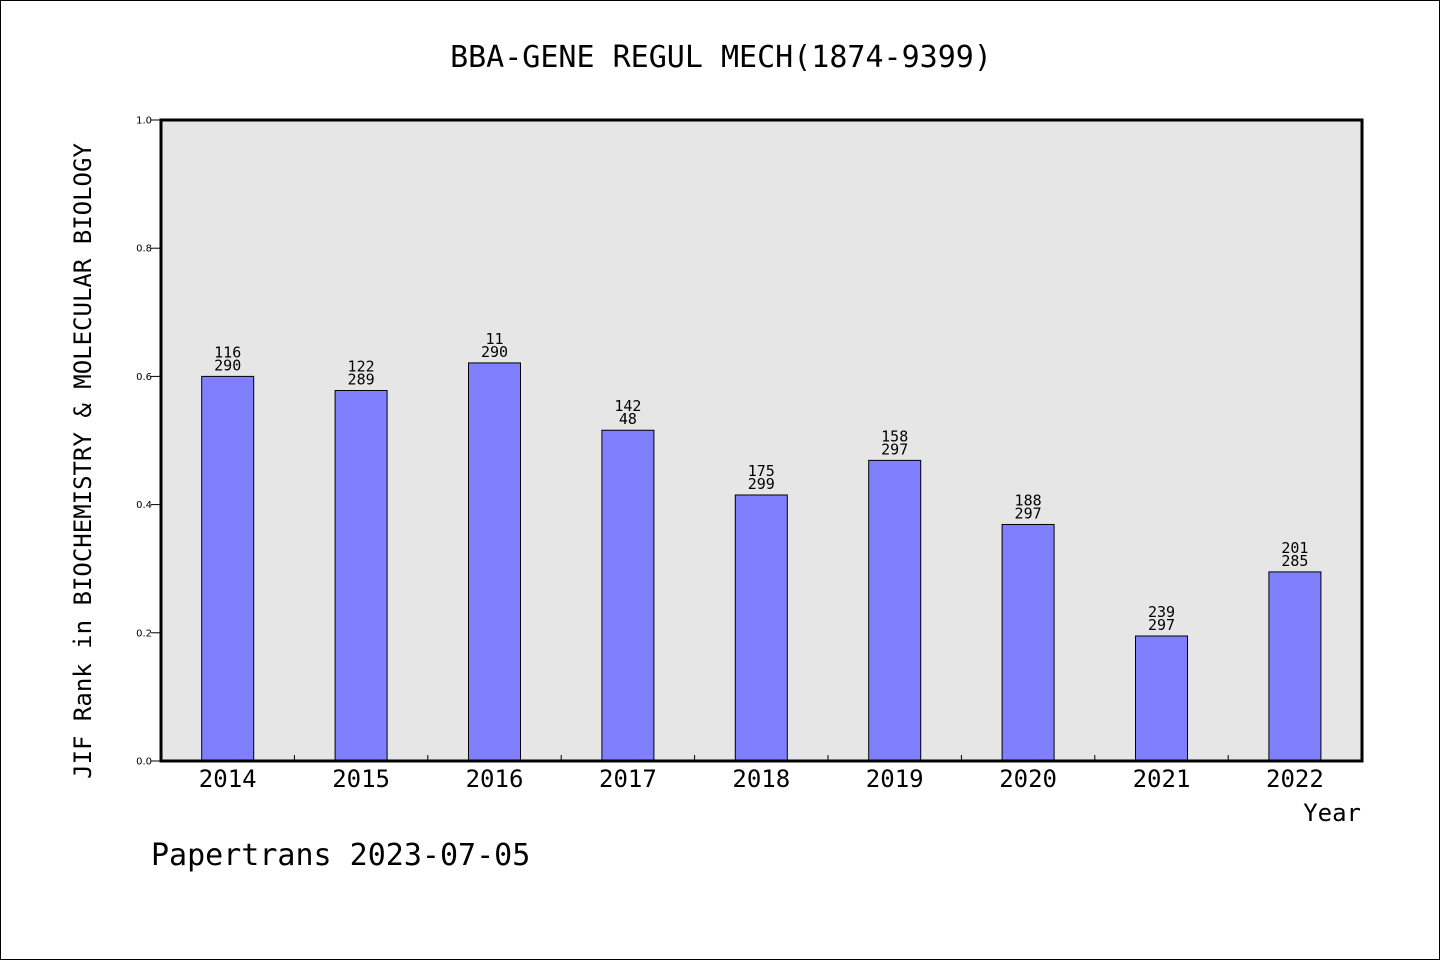  What do you see at coordinates (361, 380) in the screenshot?
I see `data-label-total: 289` at bounding box center [361, 380].